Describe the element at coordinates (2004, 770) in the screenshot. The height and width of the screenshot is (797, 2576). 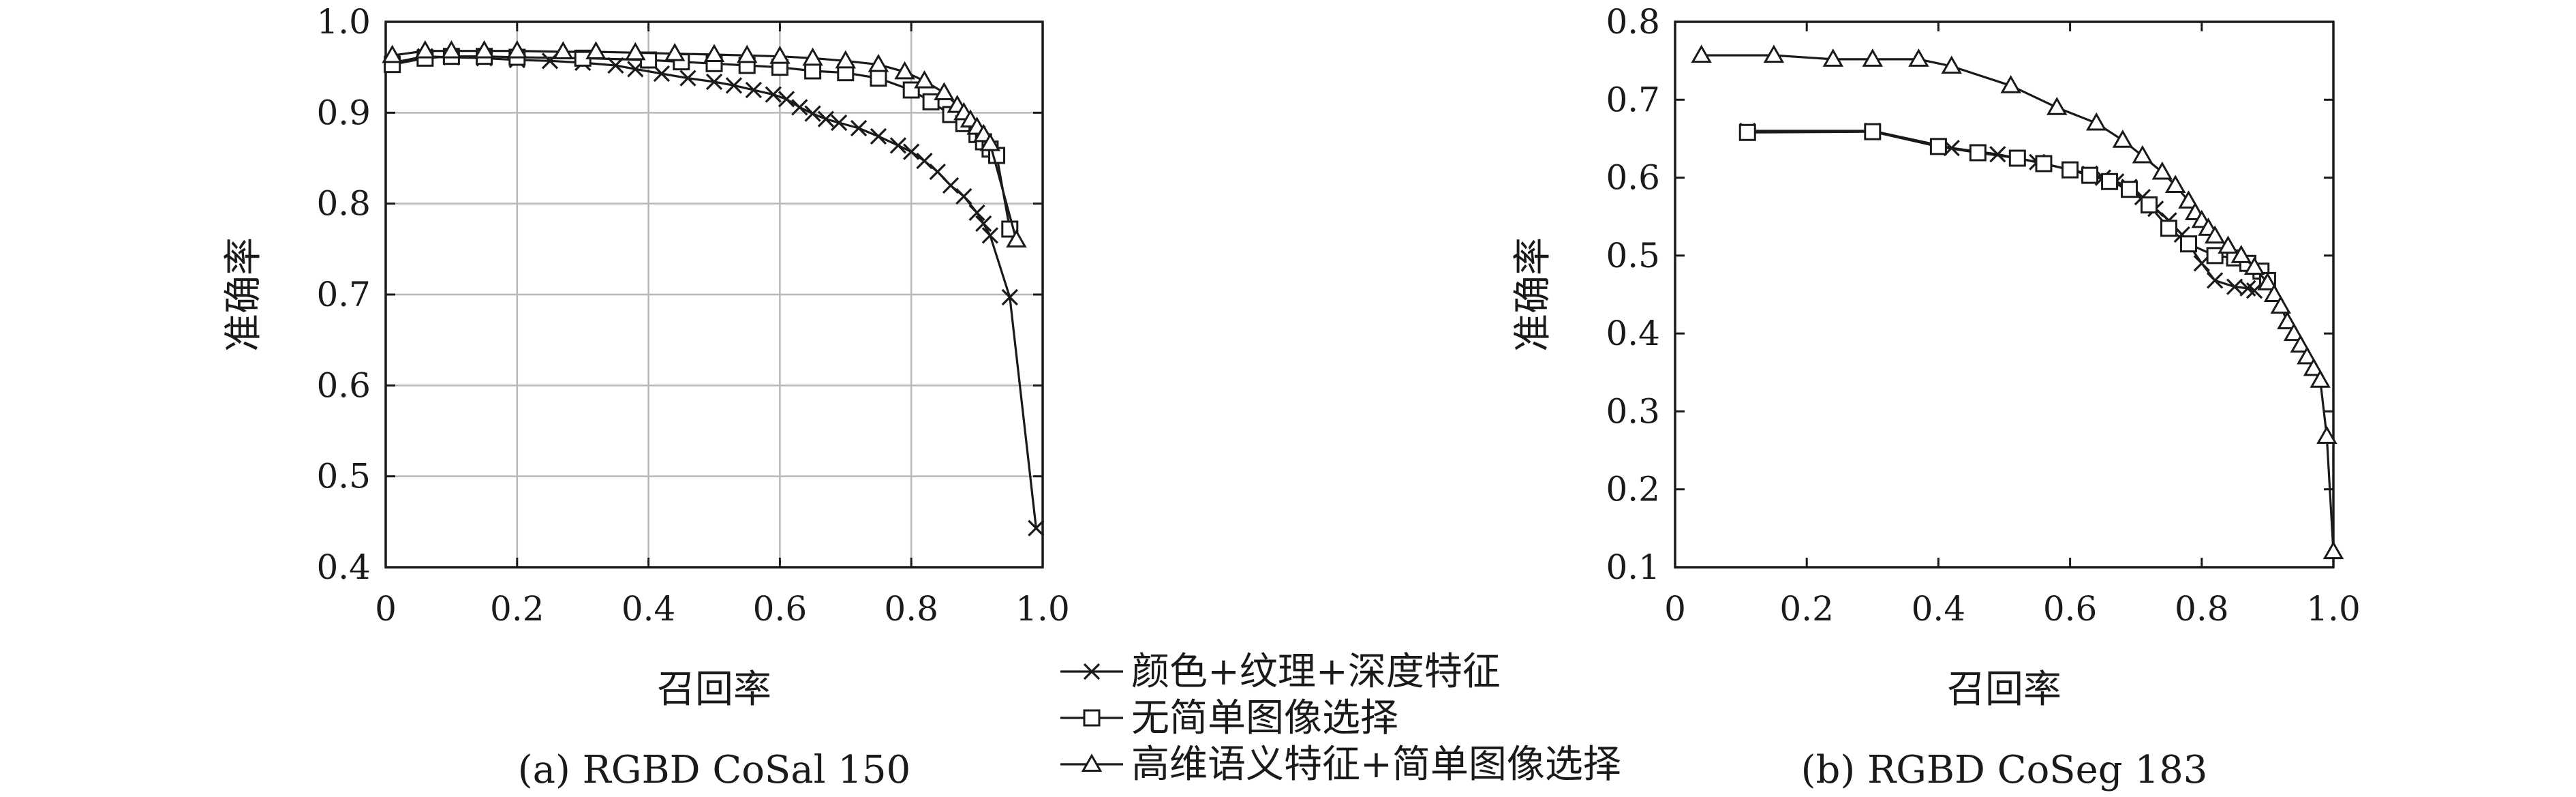
I see `panel-caption: (b) RGBD CoSeg 183` at that location.